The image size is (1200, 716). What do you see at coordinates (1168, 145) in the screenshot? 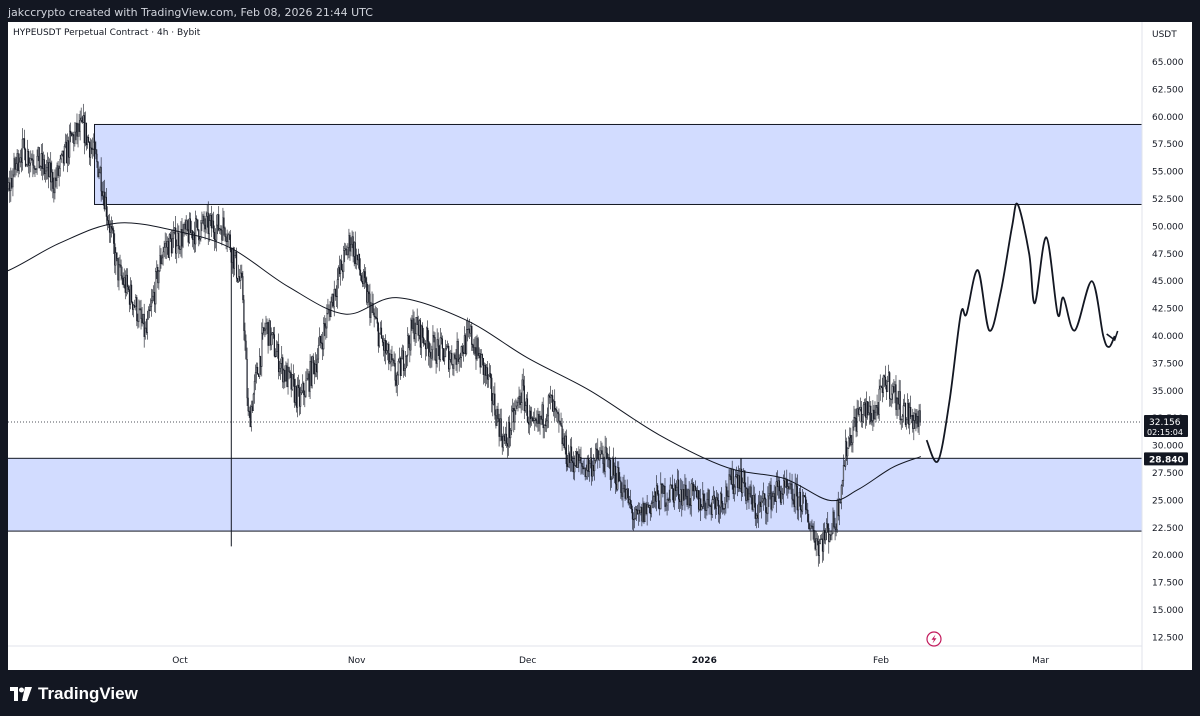
I see `y-tick-label: 57.500` at bounding box center [1168, 145].